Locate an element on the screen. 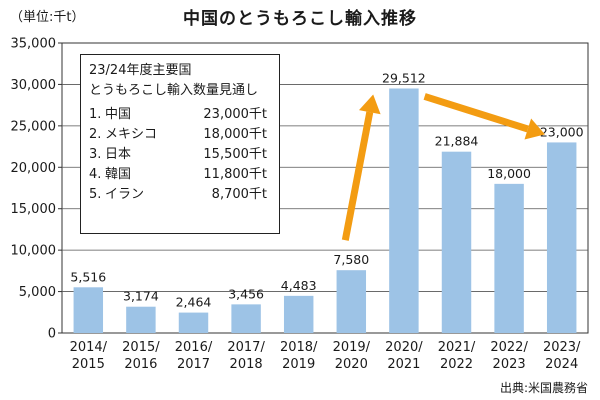 The image size is (600, 400). x-tick-label: 2019 is located at coordinates (298, 364).